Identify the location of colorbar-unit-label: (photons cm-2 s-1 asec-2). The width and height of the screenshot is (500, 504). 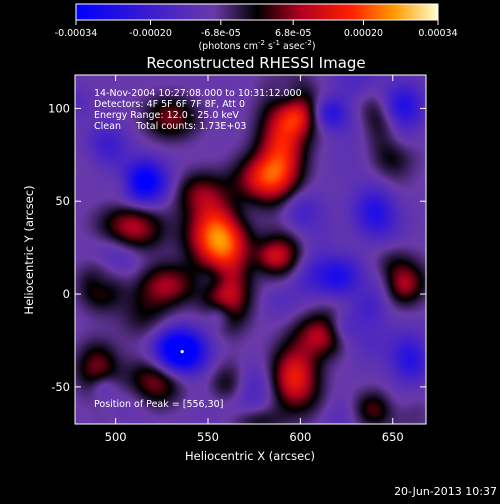
(256, 45).